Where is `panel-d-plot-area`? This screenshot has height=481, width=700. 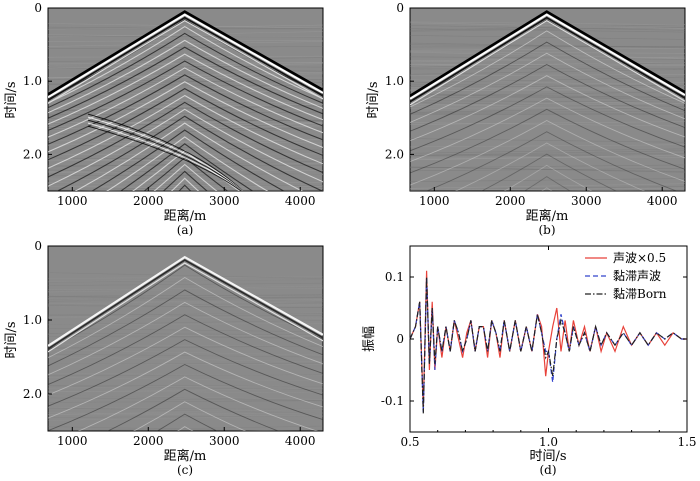
panel-d-plot-area is located at coordinates (548, 342).